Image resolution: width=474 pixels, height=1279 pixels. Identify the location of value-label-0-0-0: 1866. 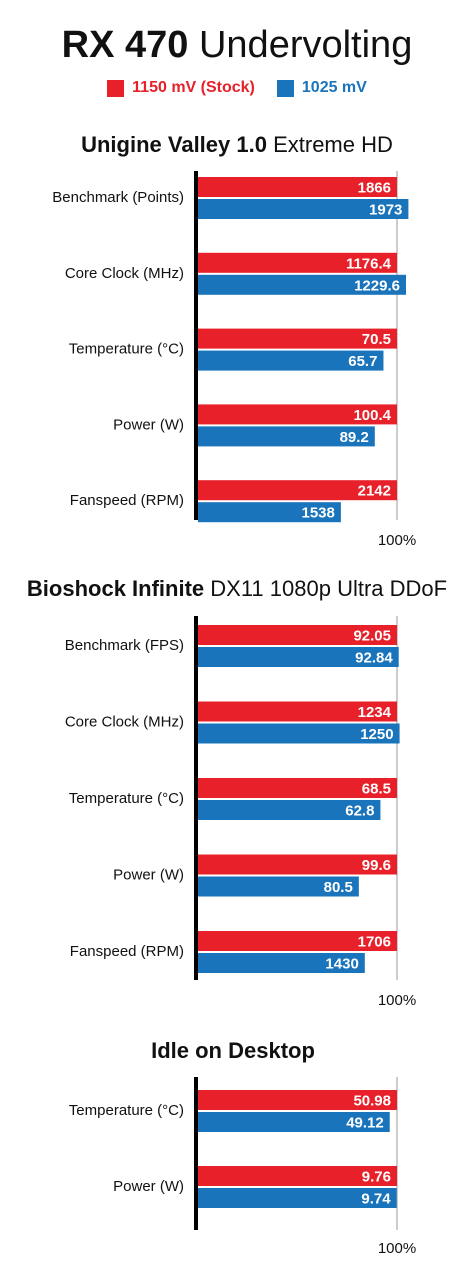
(374, 188).